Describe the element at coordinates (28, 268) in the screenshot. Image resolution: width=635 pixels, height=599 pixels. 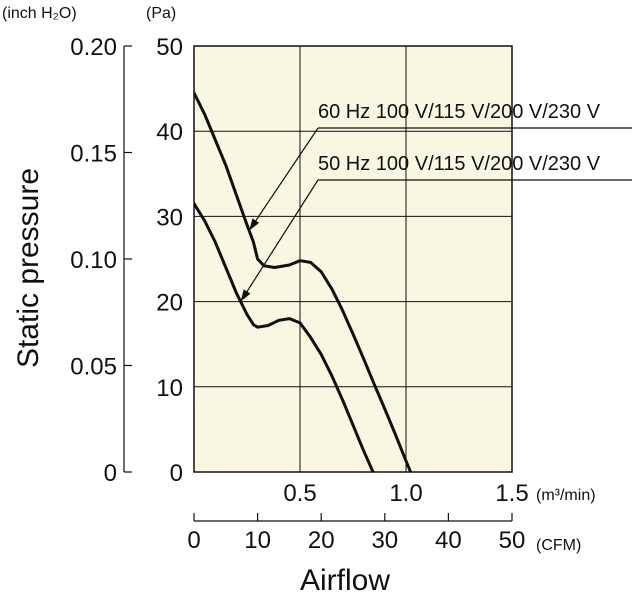
I see `y-axis-title: Static pressure` at that location.